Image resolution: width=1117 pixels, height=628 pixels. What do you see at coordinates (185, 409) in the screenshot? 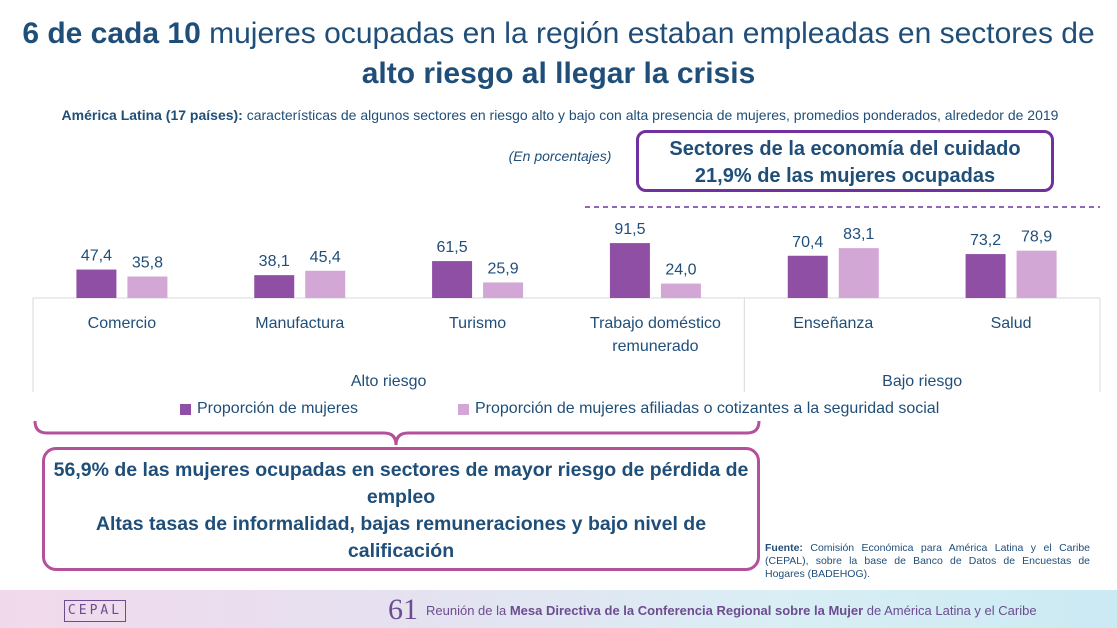
I see `legend-swatch-series1` at bounding box center [185, 409].